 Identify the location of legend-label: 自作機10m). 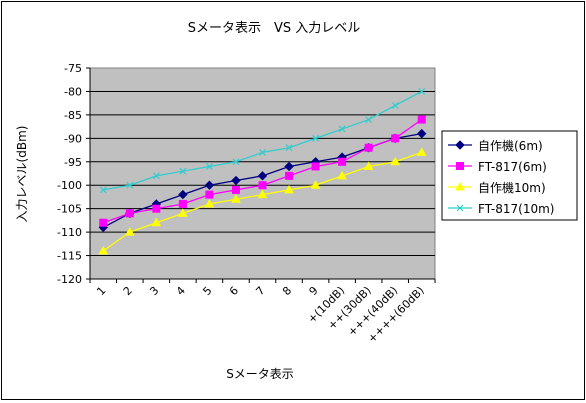
(512, 187).